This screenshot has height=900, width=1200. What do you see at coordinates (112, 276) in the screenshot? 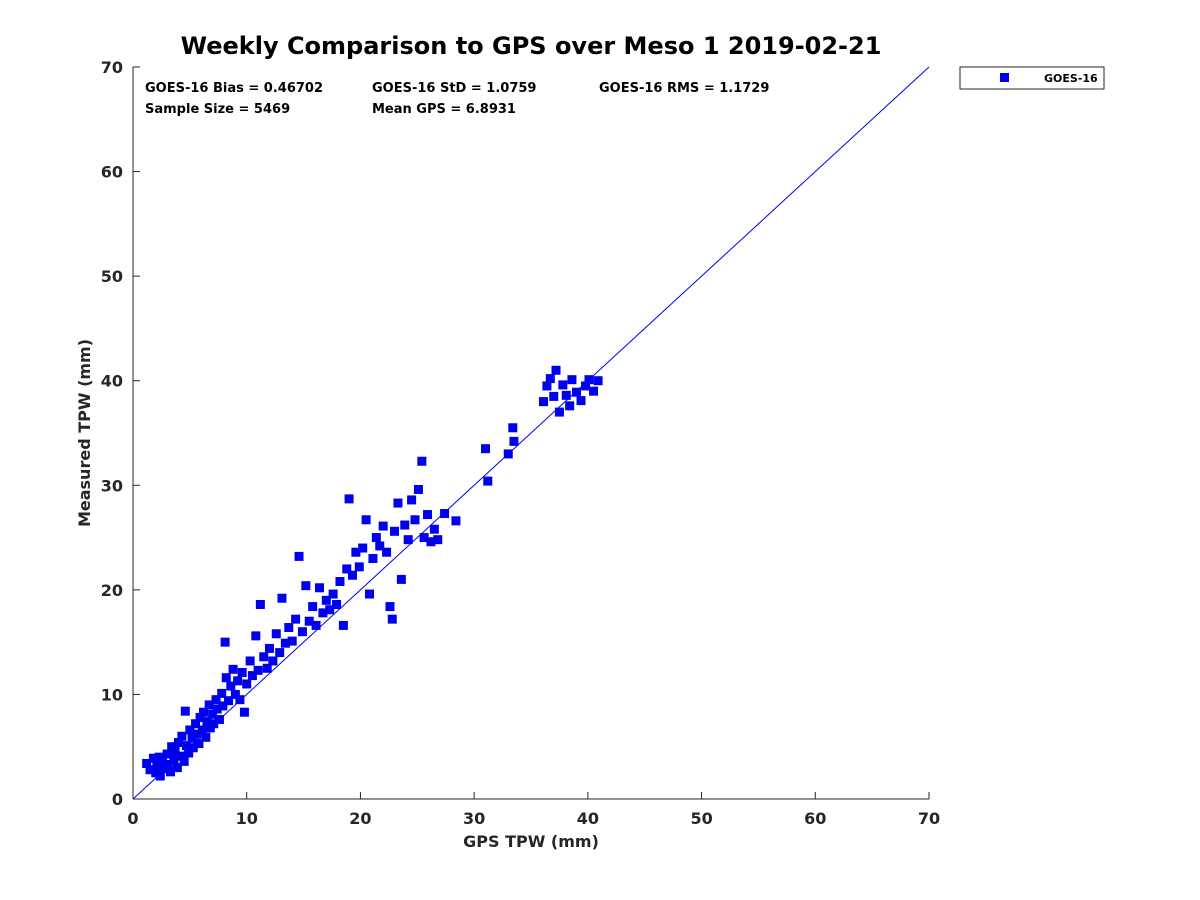
I see `y-tick-label: 50` at bounding box center [112, 276].